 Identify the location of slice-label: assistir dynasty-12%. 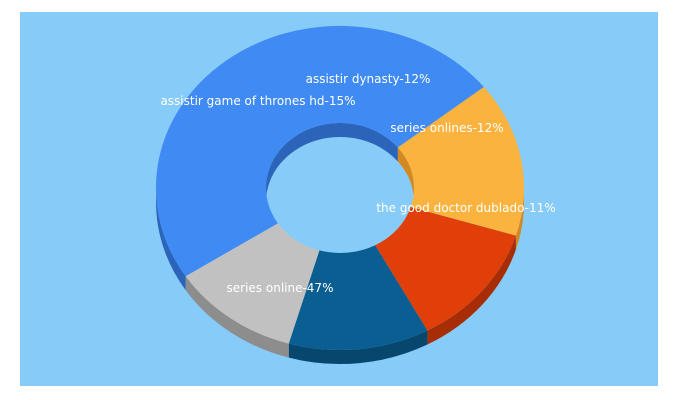
(368, 79).